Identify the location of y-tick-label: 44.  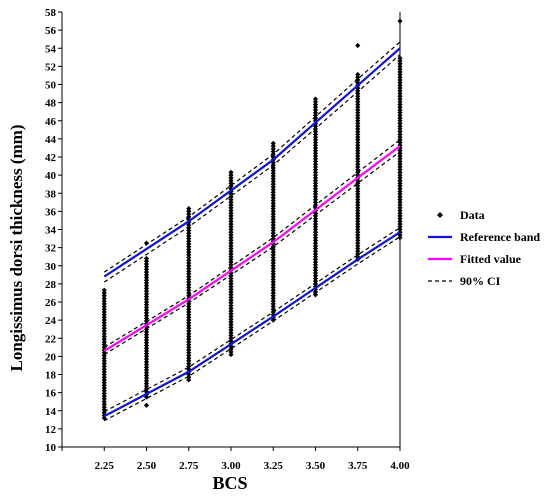
(51, 140).